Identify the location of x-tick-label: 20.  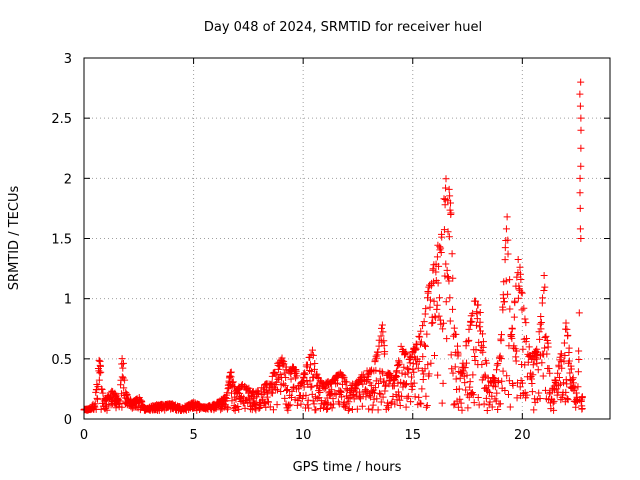
(522, 435).